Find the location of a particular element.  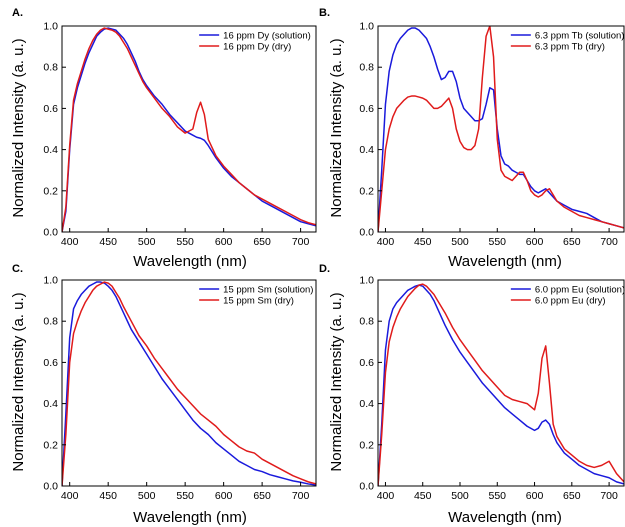

panel-a-ytick-label: 0.6 is located at coordinates (50, 109).